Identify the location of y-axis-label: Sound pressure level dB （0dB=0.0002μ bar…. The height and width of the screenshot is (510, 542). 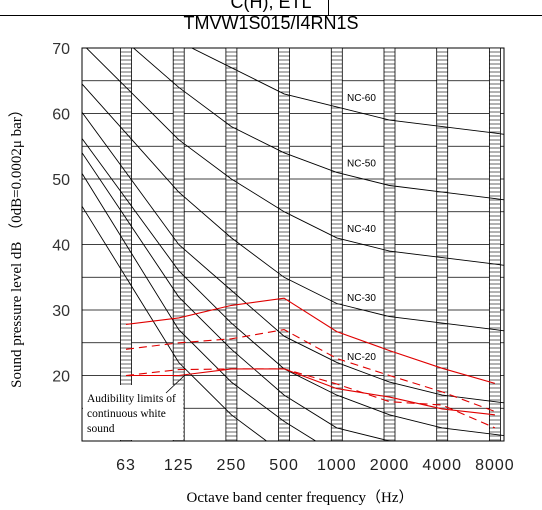
(16, 245).